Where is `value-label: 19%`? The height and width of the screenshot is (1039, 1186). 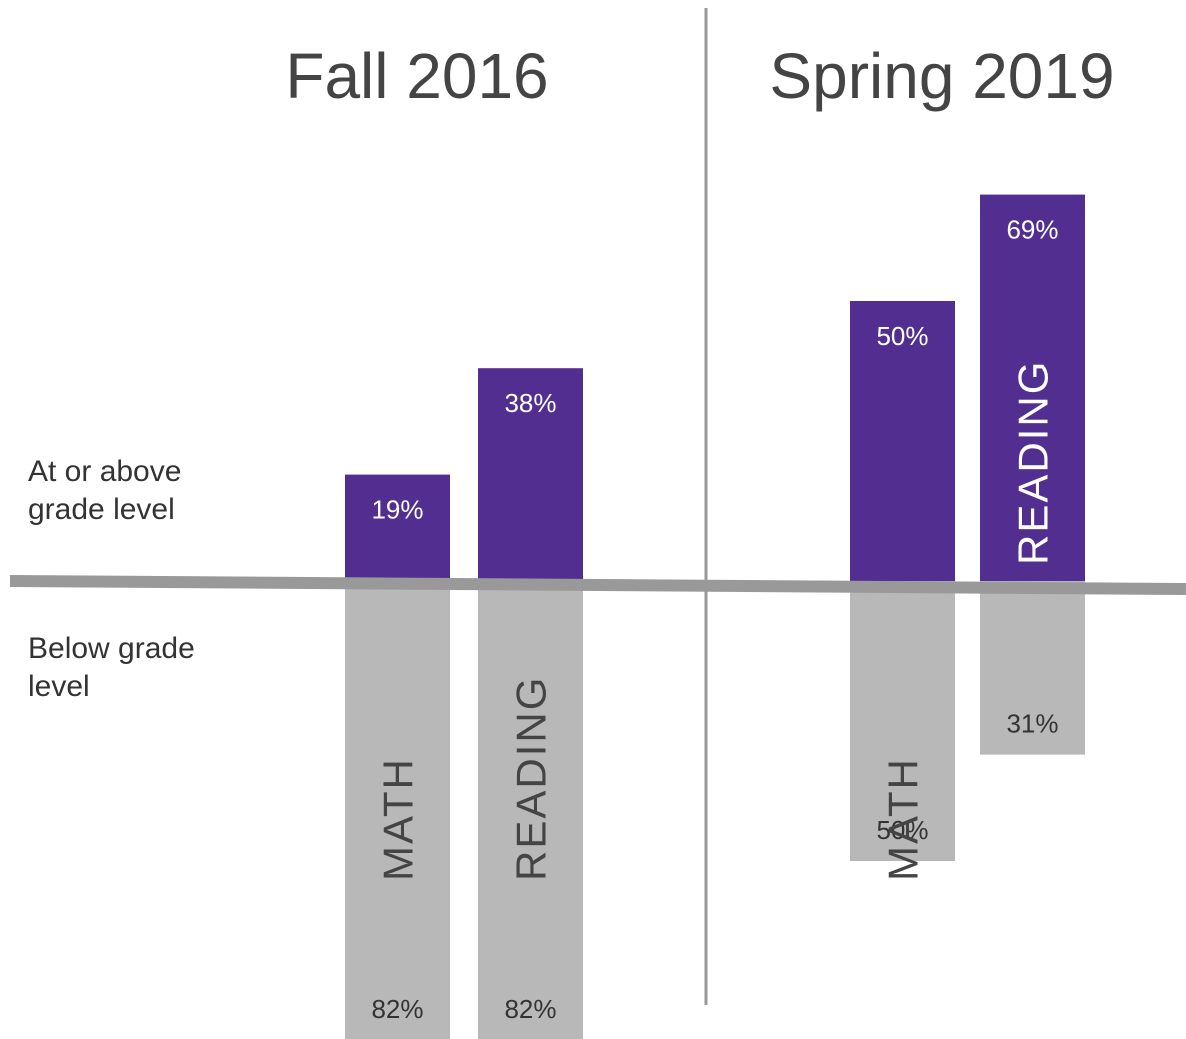 value-label: 19% is located at coordinates (397, 510).